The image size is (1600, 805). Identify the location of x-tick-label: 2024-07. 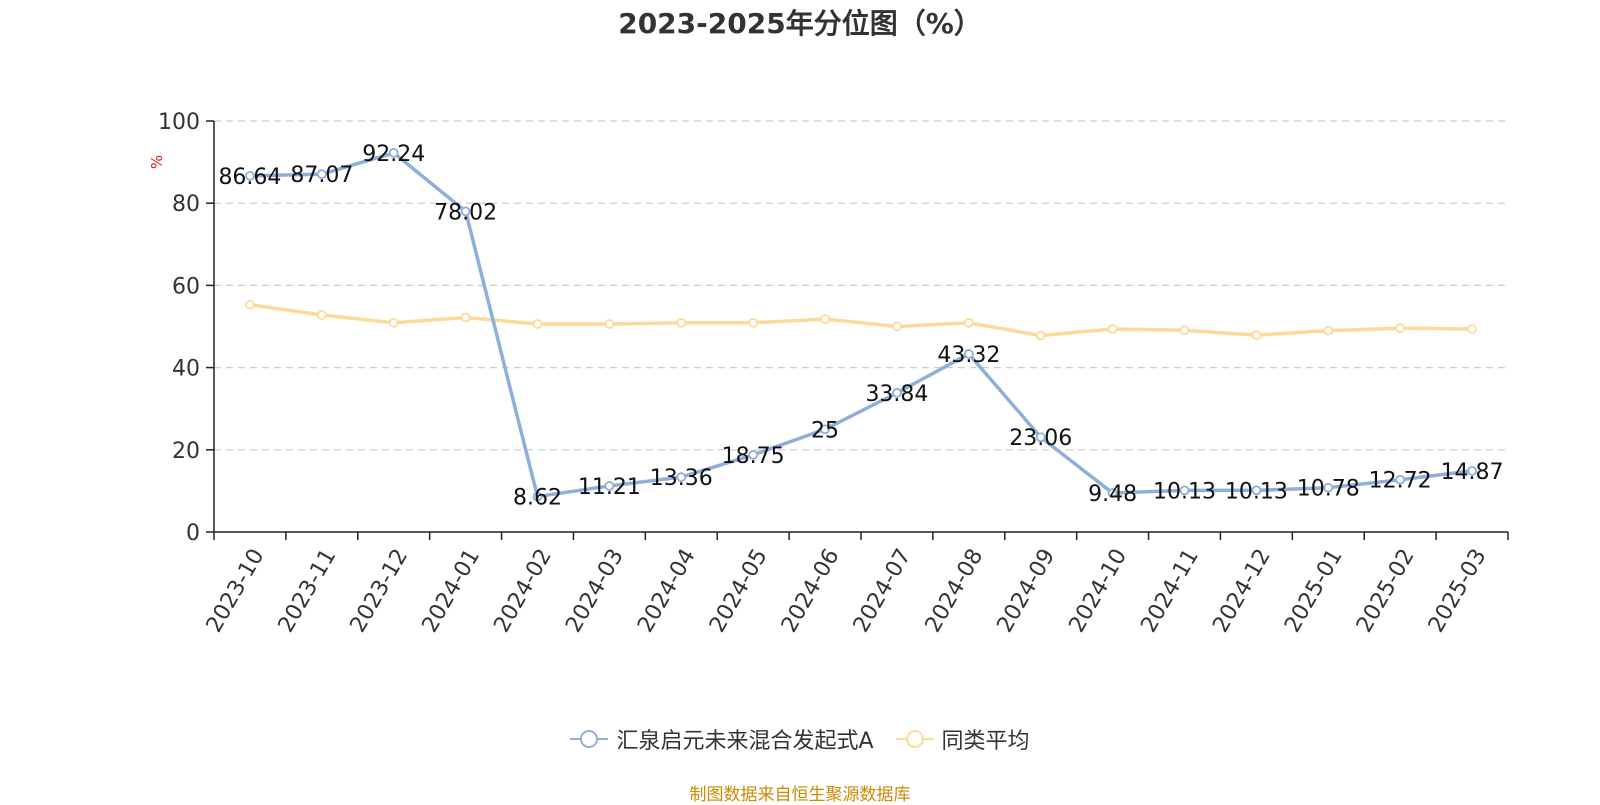
(883, 591).